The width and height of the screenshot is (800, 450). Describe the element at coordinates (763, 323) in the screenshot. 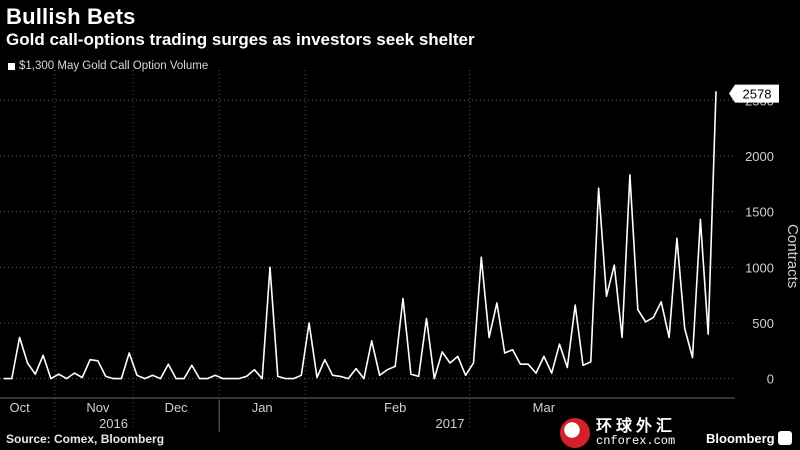

I see `y-tick-label: 500` at that location.